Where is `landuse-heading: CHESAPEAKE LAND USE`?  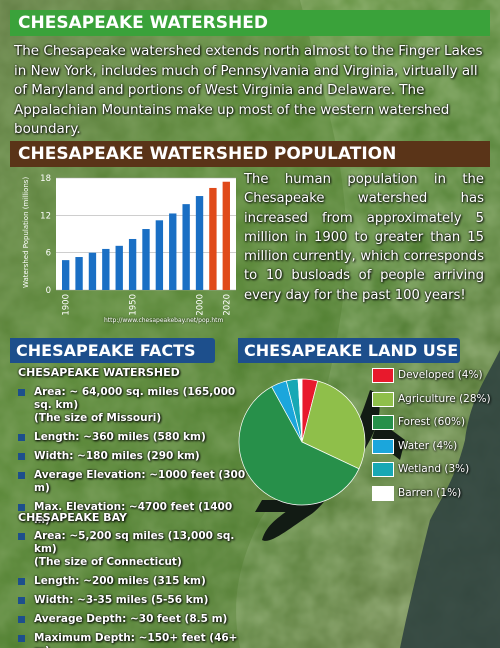
landuse-heading: CHESAPEAKE LAND USE is located at coordinates (349, 350).